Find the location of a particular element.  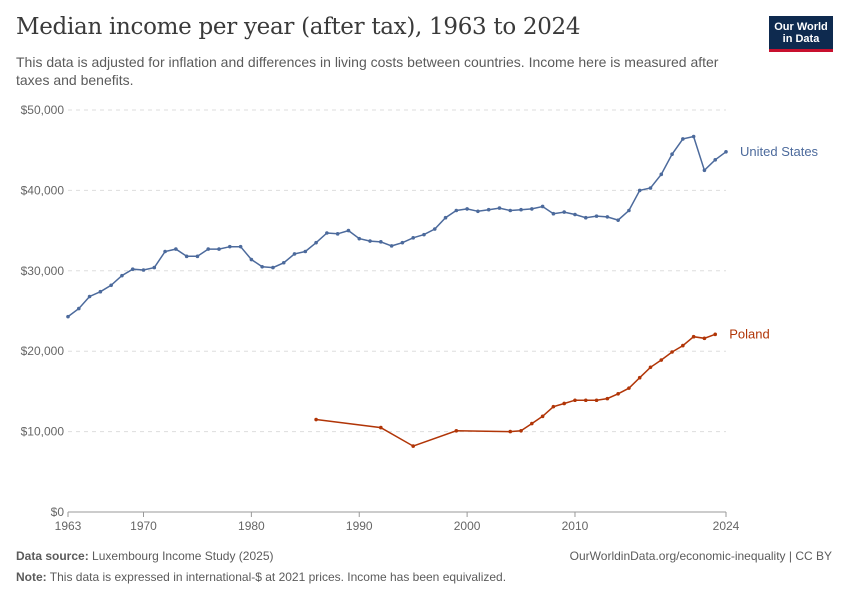

x-tick-label: 2000 is located at coordinates (467, 526).